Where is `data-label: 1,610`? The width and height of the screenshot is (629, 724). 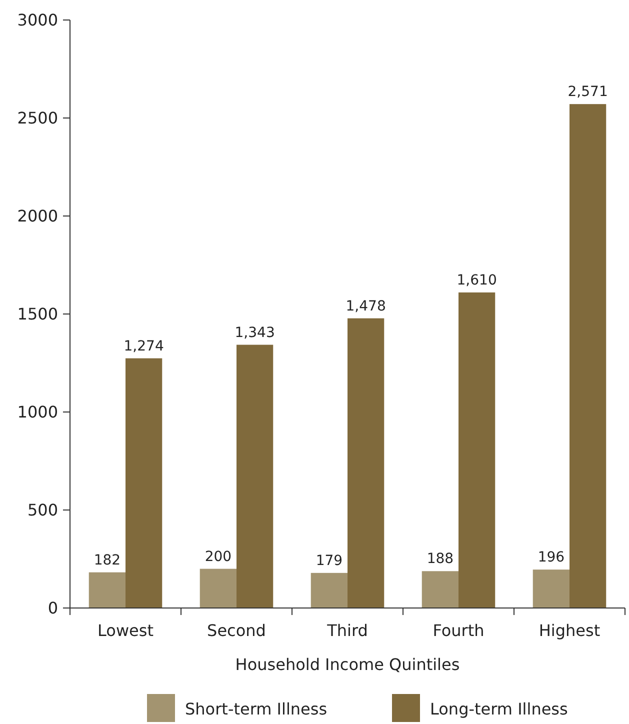 data-label: 1,610 is located at coordinates (476, 280).